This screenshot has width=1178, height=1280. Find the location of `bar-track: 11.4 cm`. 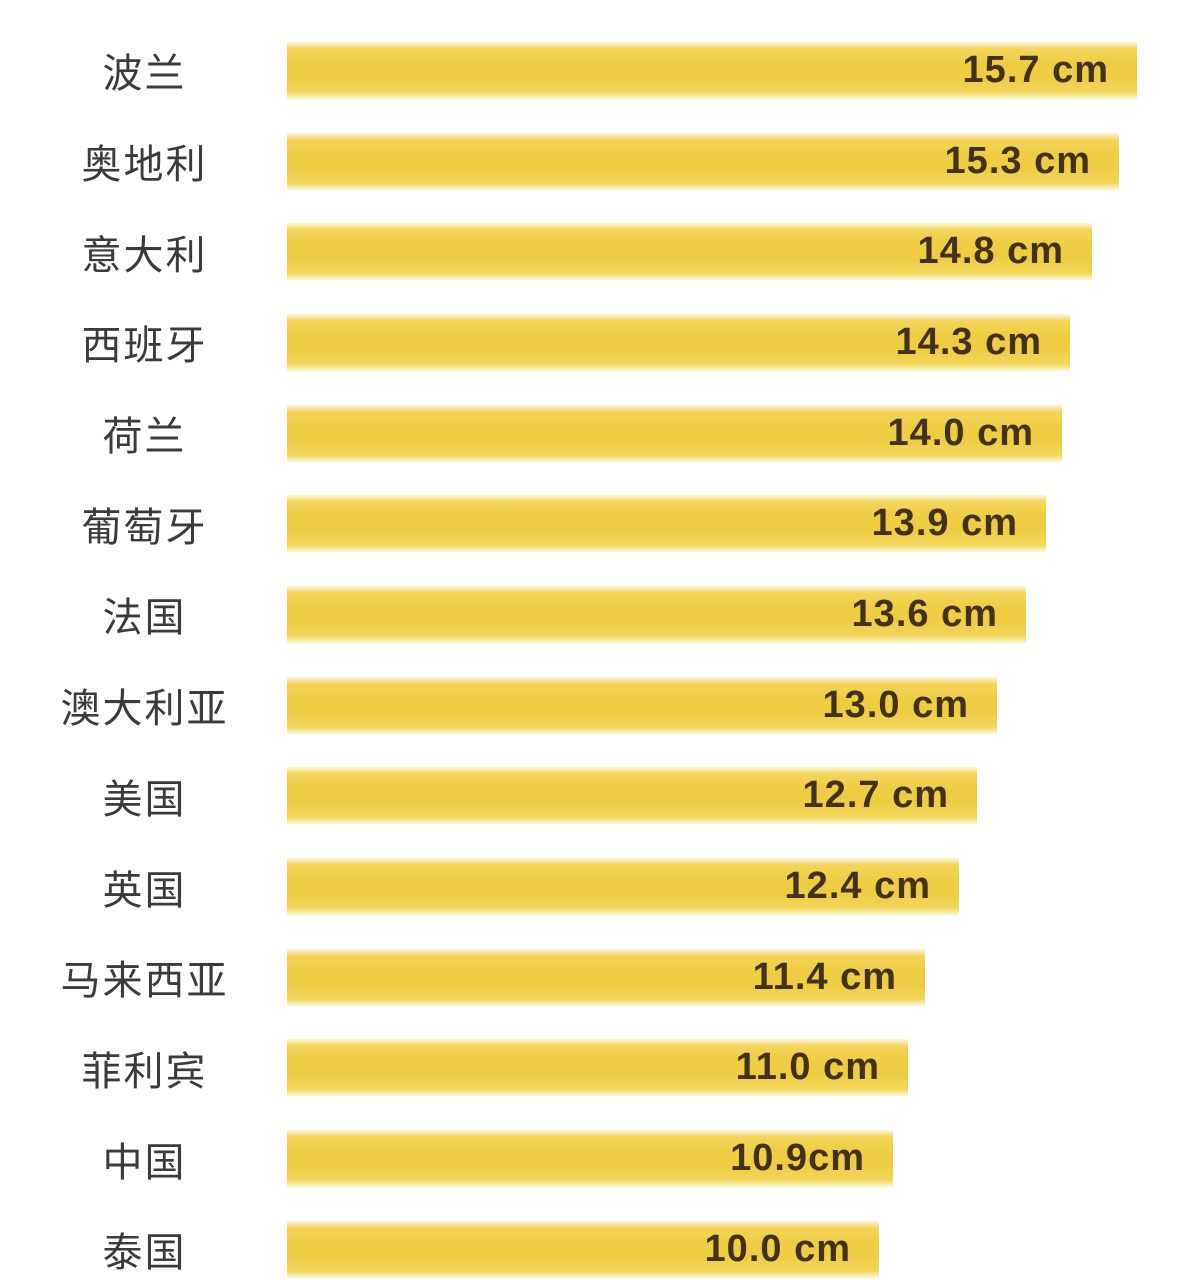

bar-track: 11.4 cm is located at coordinates (732, 977).